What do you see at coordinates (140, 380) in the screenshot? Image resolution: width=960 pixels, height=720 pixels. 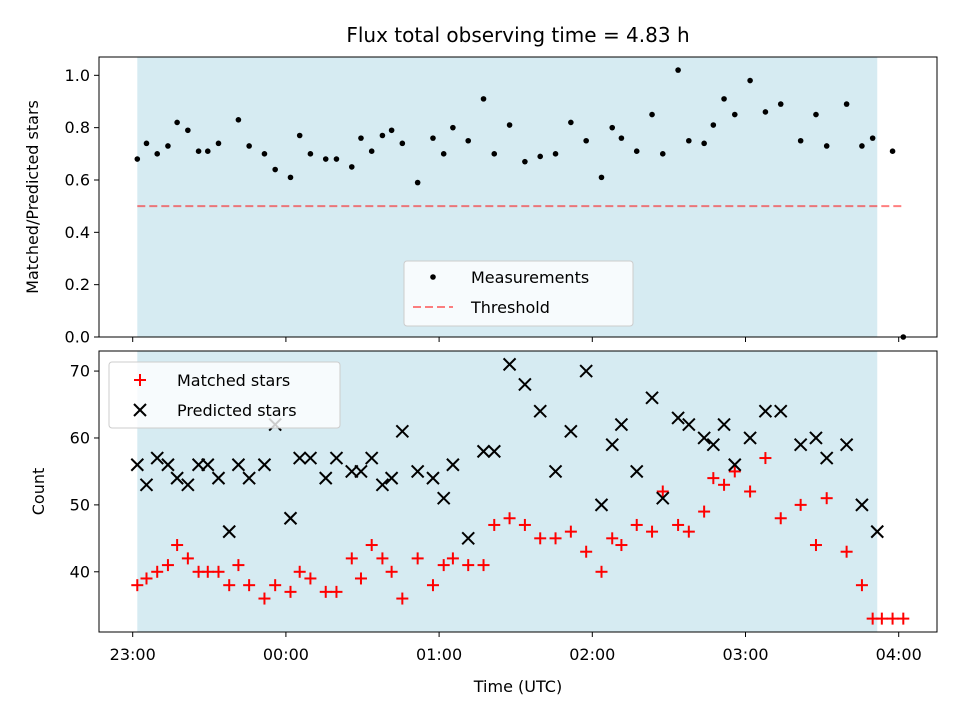 I see `legend-marker-matched` at bounding box center [140, 380].